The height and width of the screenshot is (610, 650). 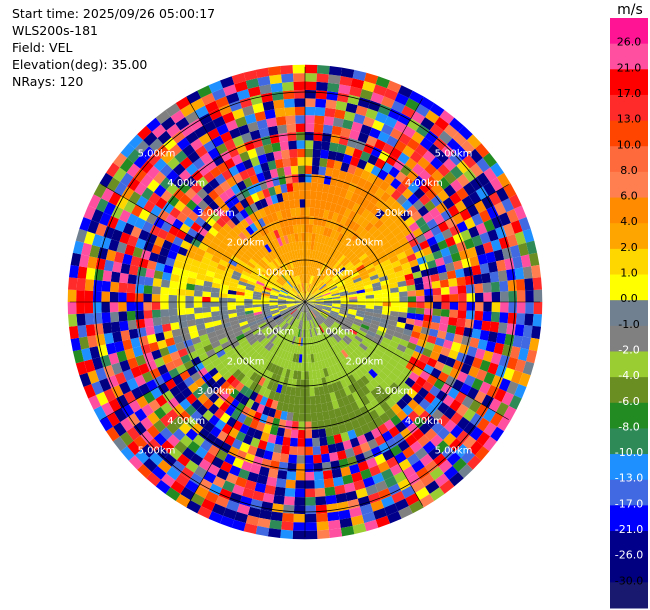 I want to click on azimuth-spoke, so click(x=363, y=403).